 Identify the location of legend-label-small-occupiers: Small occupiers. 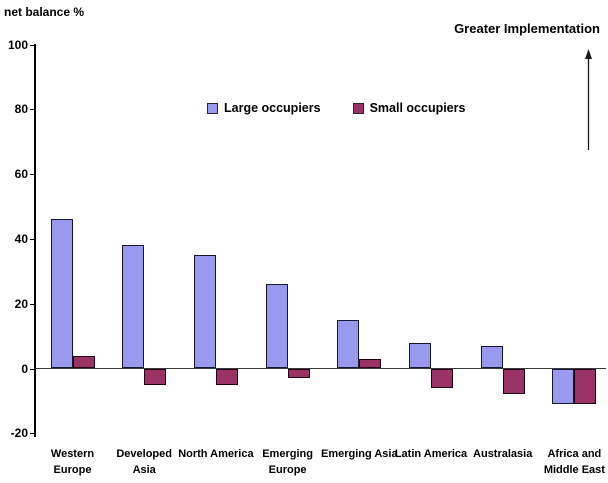
(417, 108).